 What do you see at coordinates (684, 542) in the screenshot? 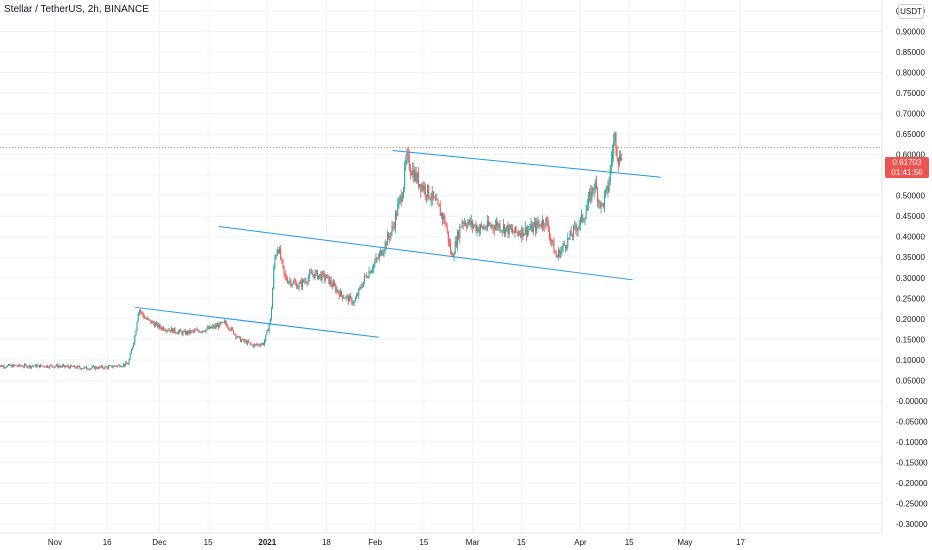
I see `x-tick-label: May` at bounding box center [684, 542].